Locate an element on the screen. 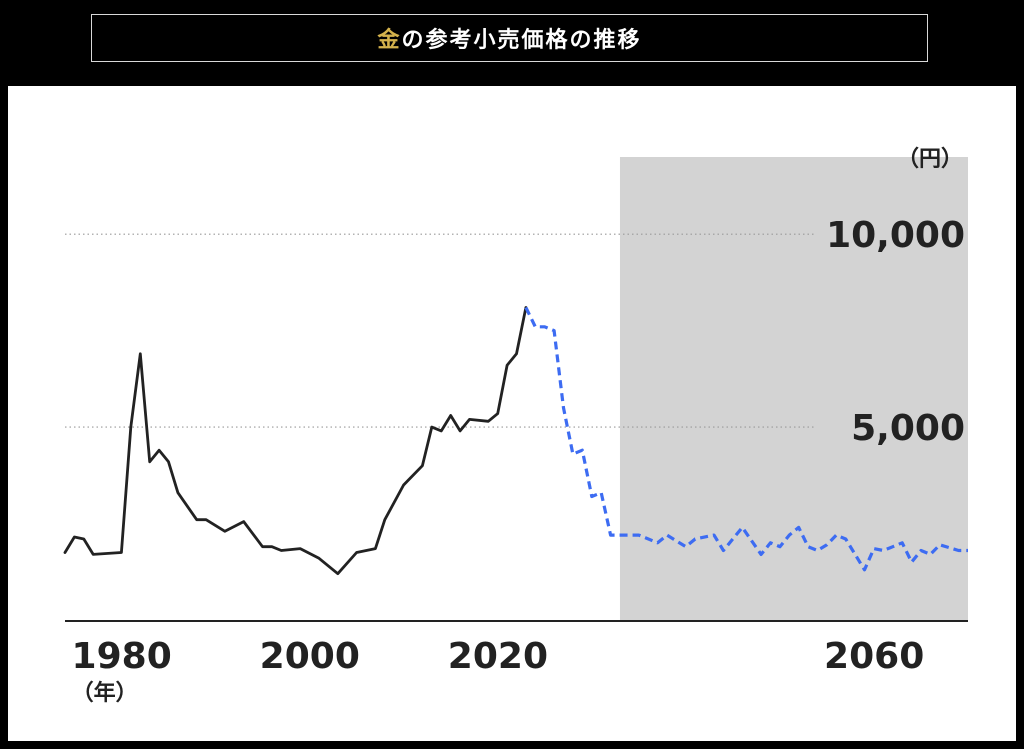  title-accent: 金 is located at coordinates (389, 40).